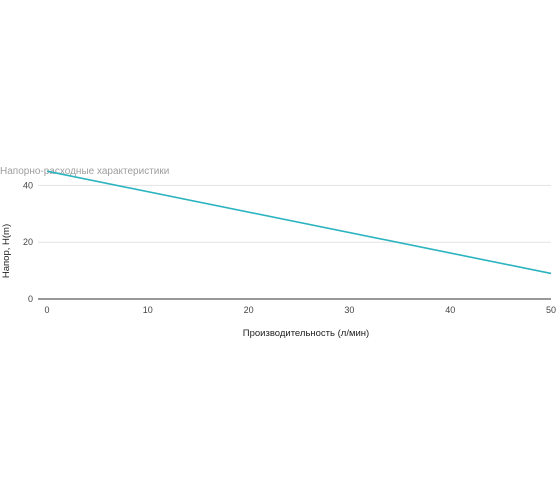 The height and width of the screenshot is (504, 560). Describe the element at coordinates (300, 310) in the screenshot. I see `x-axis-ticks: 0 10 20 30 40 50` at that location.